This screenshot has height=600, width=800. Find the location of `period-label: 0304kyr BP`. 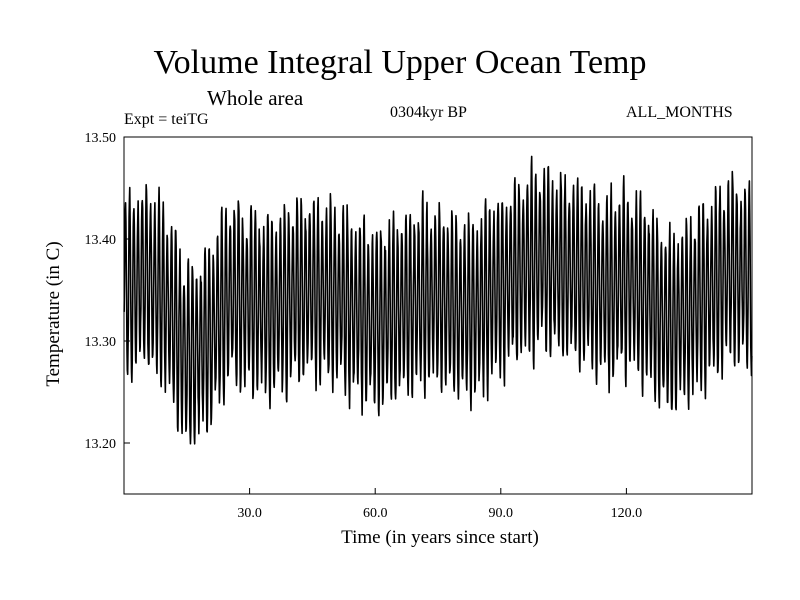

period-label: 0304kyr BP is located at coordinates (428, 112).